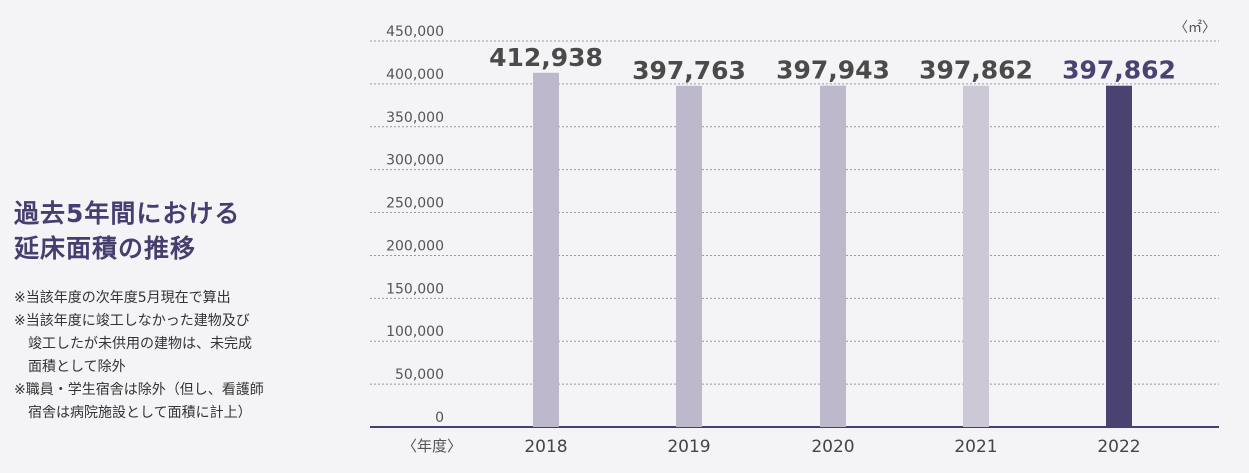  I want to click on y-tick-label: 150,000, so click(415, 289).